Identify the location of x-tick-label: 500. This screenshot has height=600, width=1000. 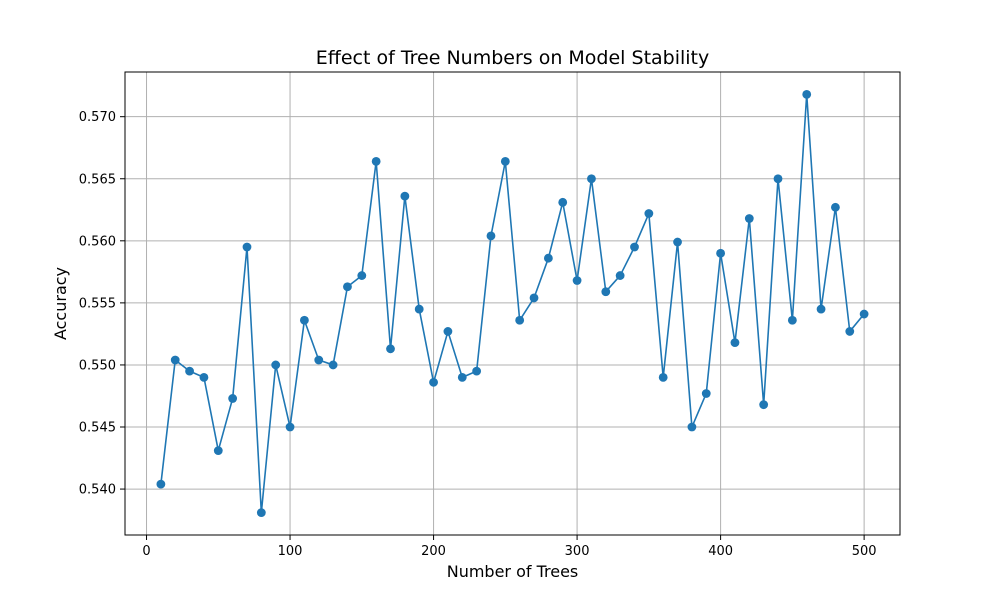
(864, 551).